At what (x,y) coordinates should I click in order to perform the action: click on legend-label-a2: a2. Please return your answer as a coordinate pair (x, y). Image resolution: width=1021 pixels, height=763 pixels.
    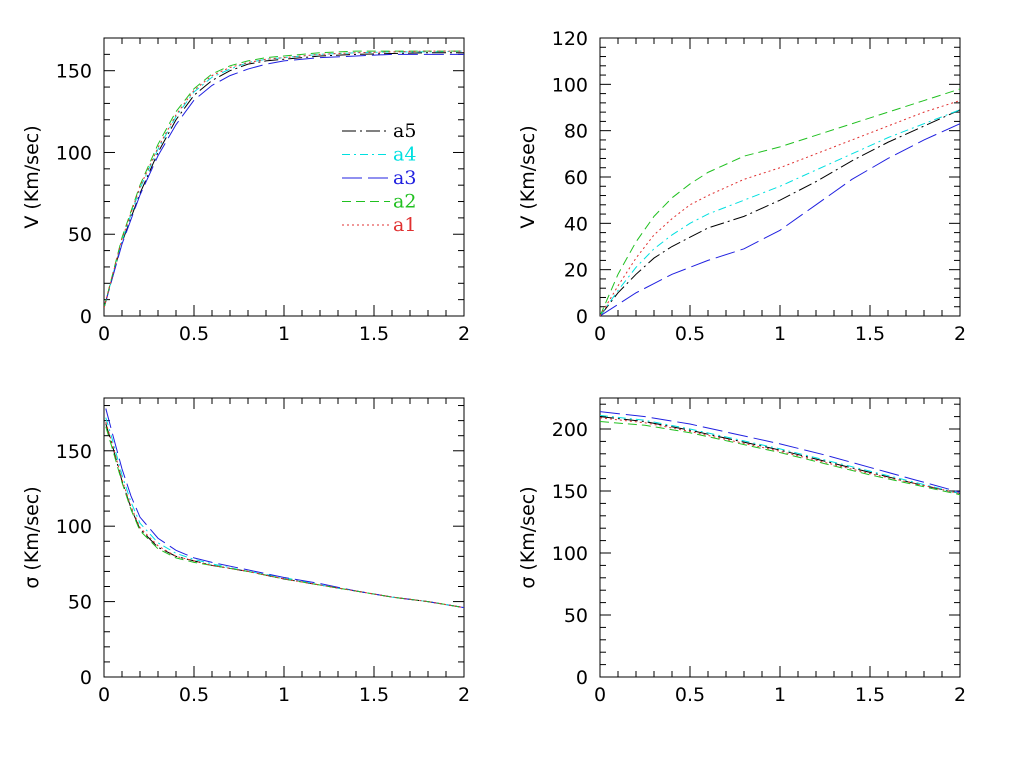
    Looking at the image, I should click on (404, 202).